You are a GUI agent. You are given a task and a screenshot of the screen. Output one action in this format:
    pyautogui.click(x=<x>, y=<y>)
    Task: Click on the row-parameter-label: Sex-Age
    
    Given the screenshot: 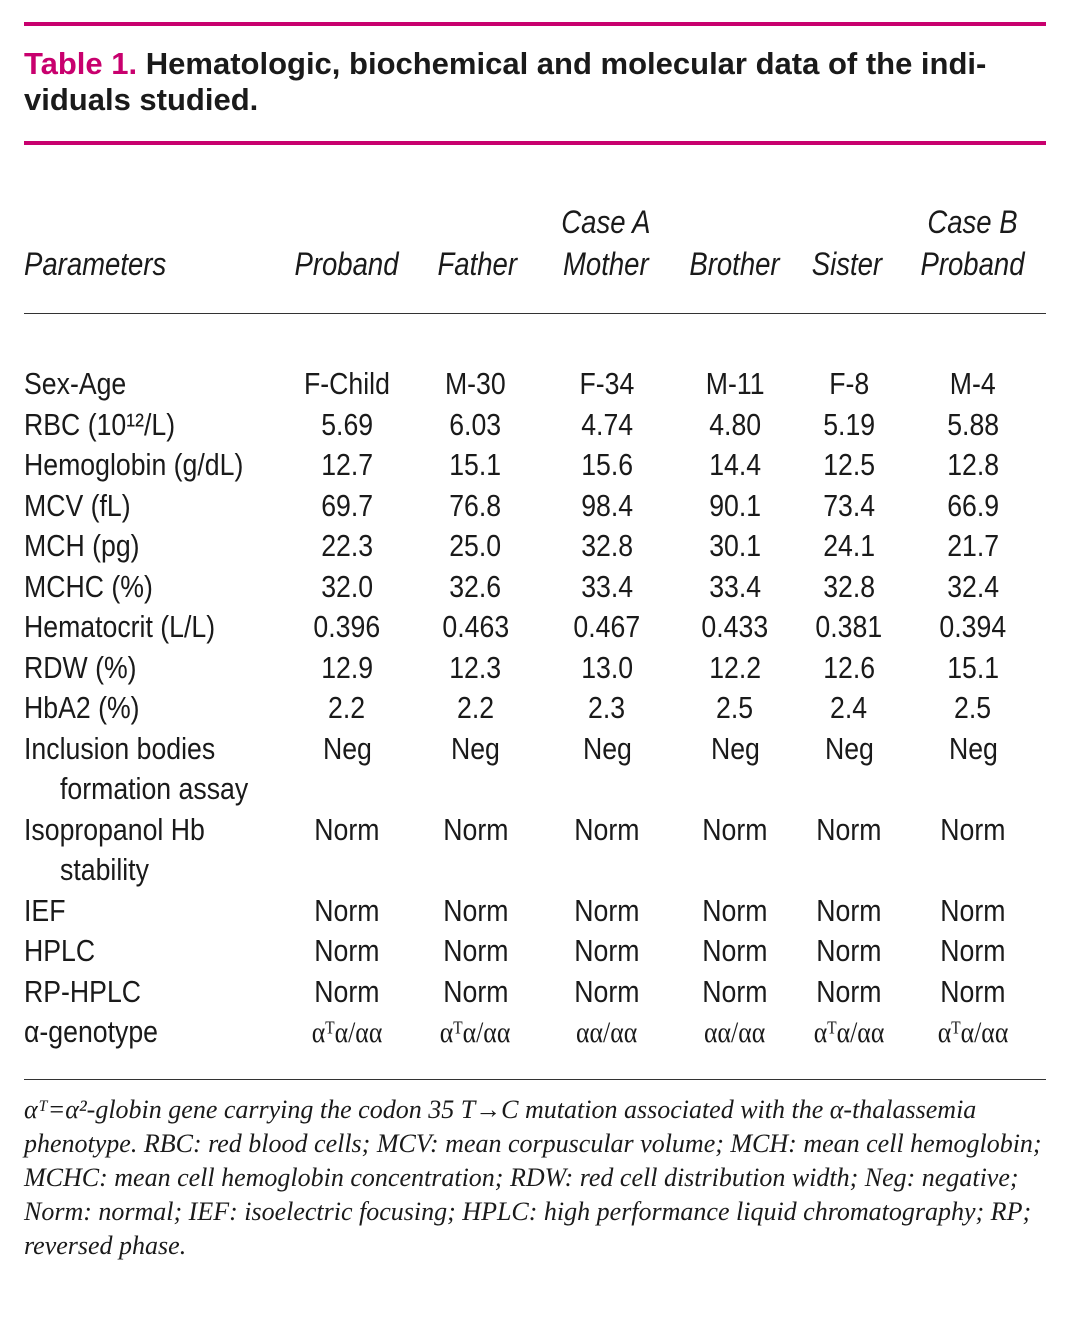 What is the action you would take?
    pyautogui.click(x=75, y=383)
    